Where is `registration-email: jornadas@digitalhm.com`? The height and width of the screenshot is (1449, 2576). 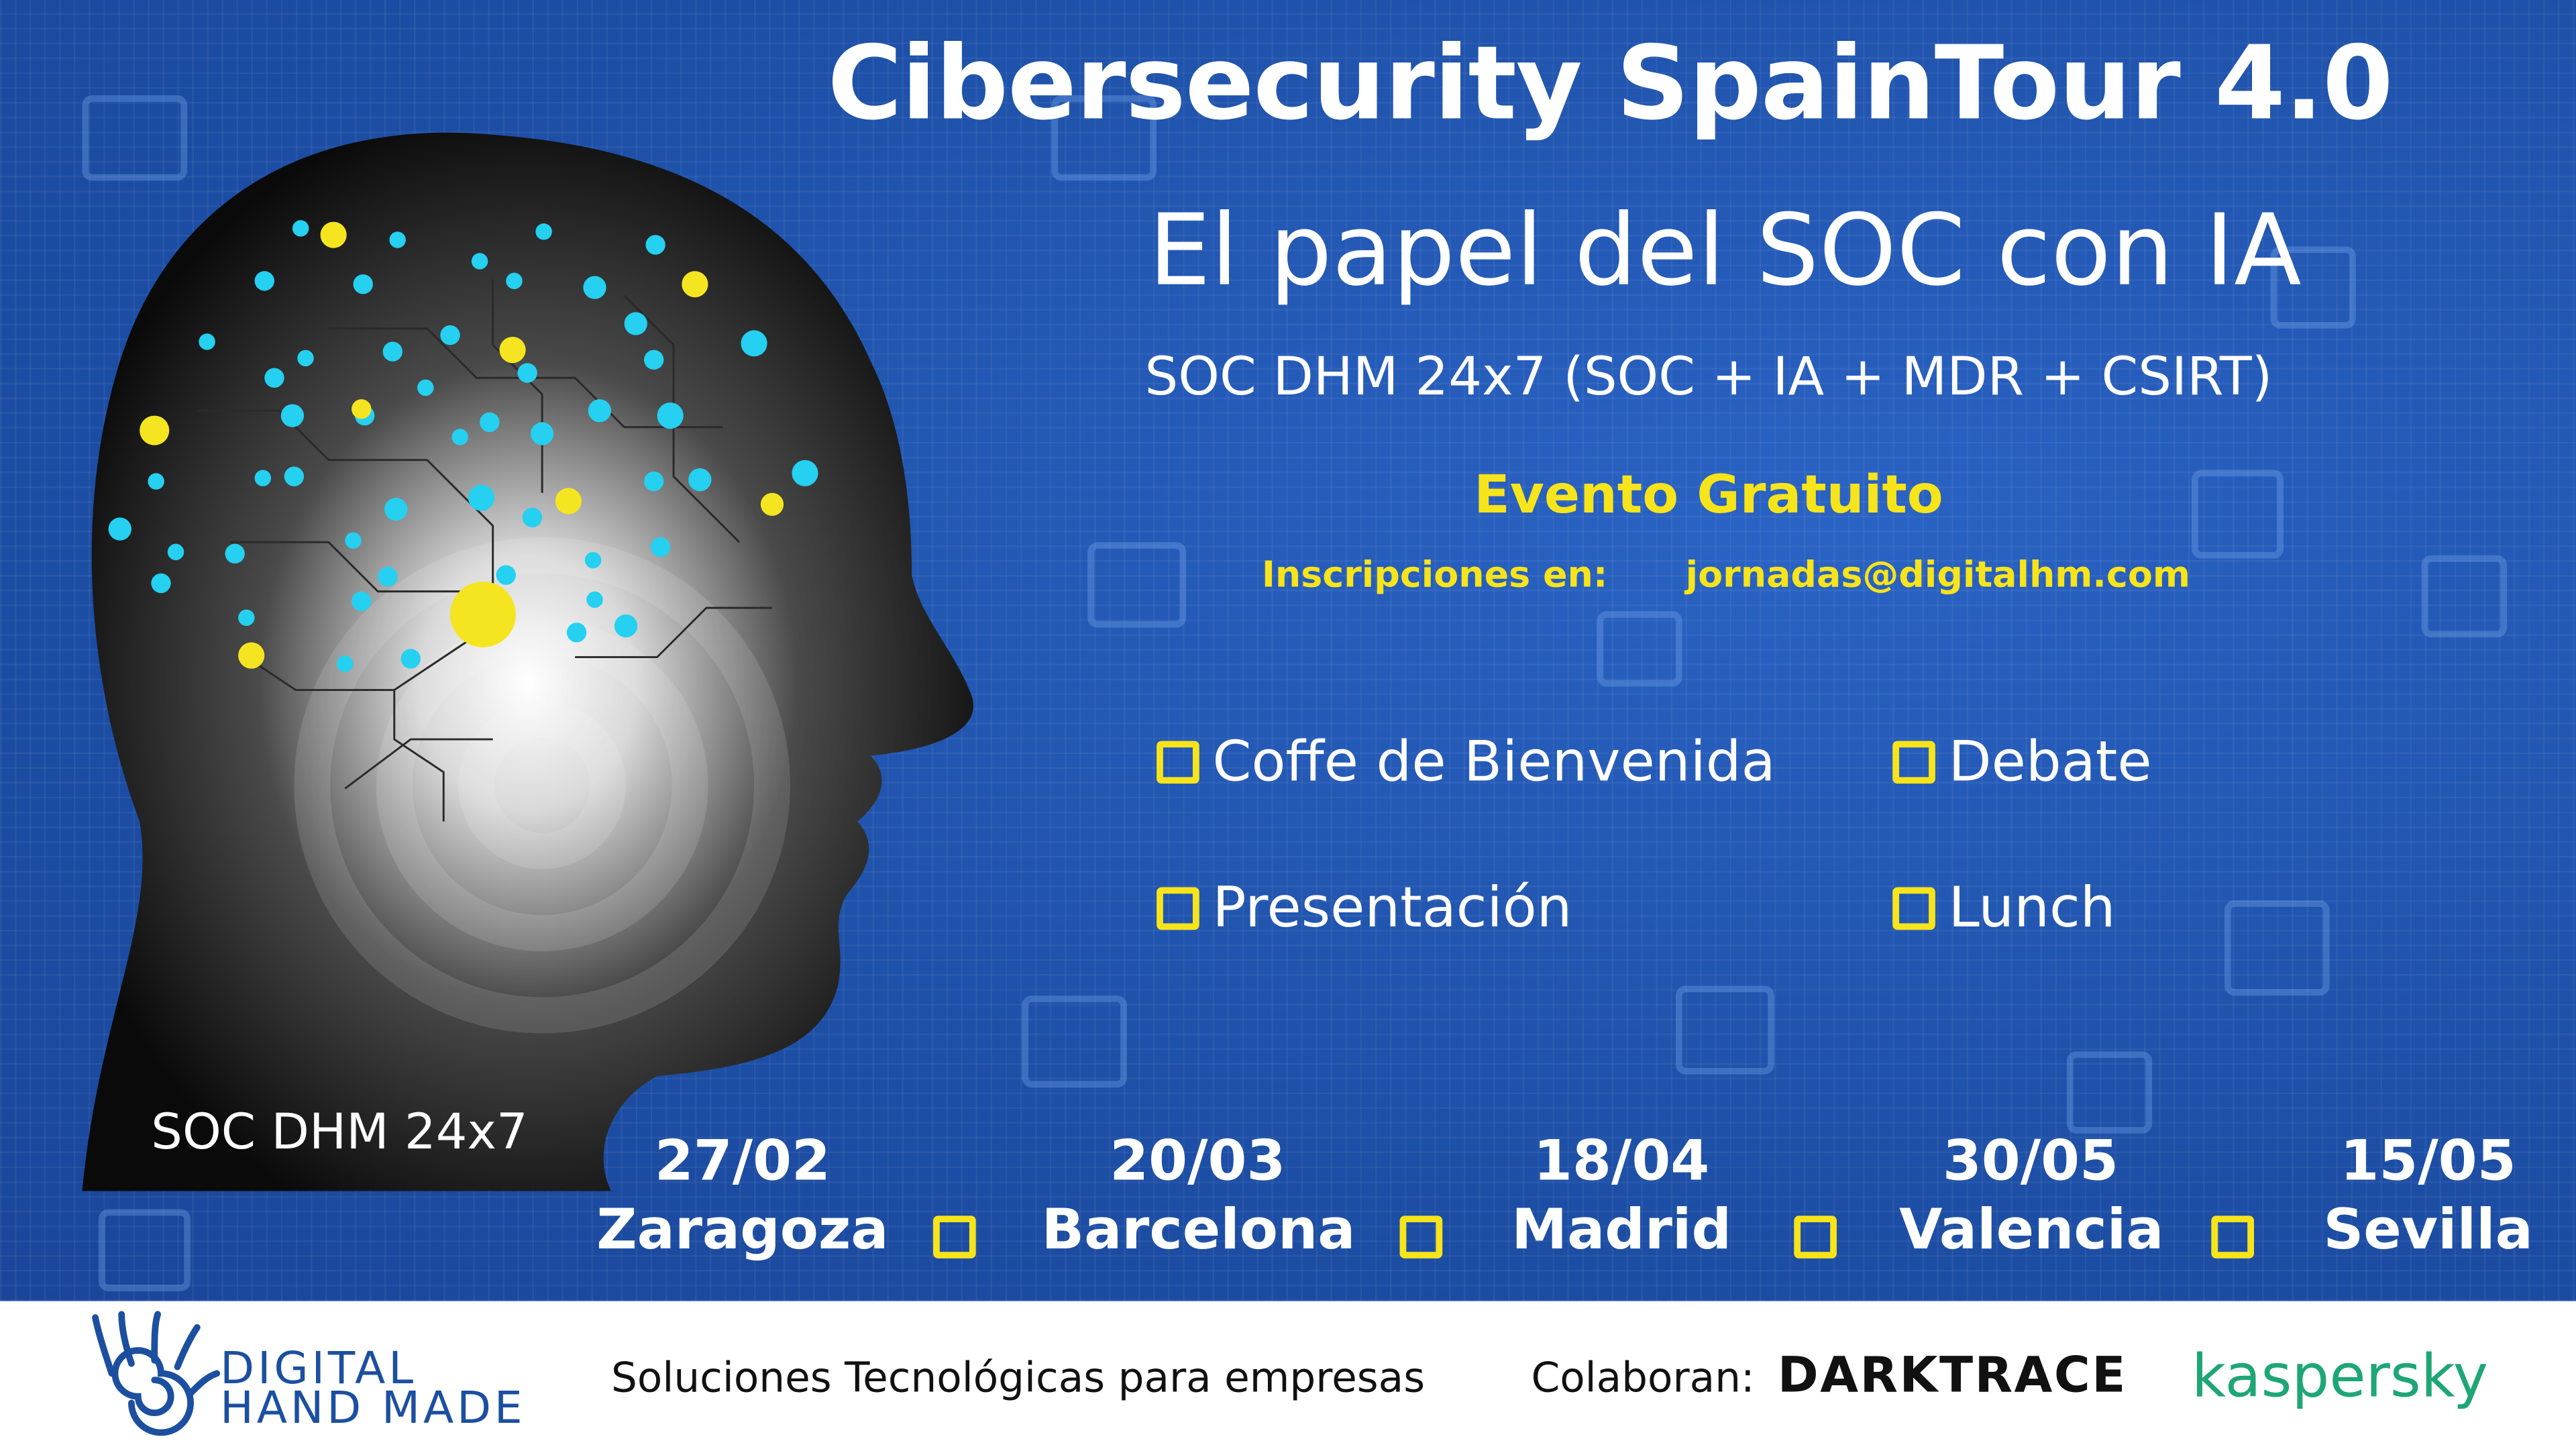
registration-email: jornadas@digitalhm.com is located at coordinates (1938, 575).